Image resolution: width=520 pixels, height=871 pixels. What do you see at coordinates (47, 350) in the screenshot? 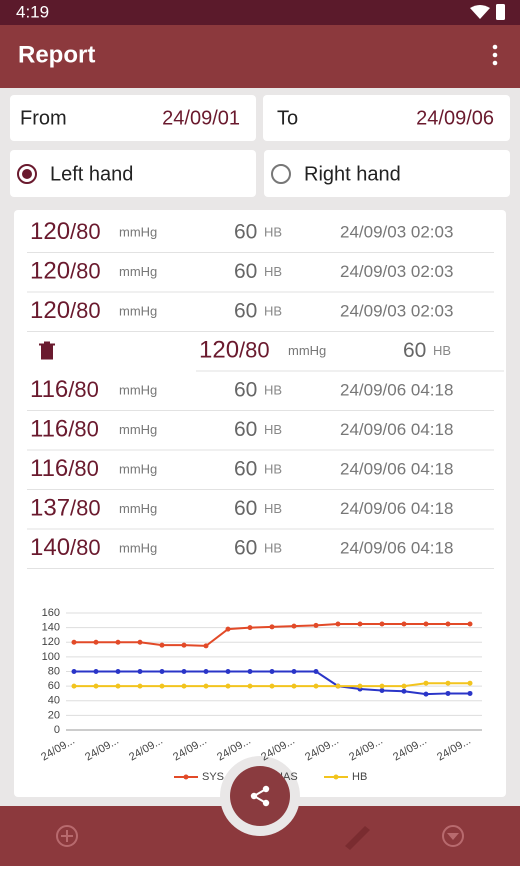
I see `delete-icon` at bounding box center [47, 350].